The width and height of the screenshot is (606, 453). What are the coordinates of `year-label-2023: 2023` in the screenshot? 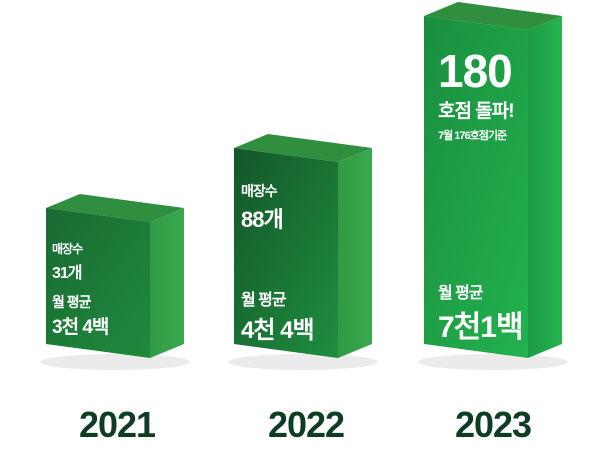 It's located at (493, 424).